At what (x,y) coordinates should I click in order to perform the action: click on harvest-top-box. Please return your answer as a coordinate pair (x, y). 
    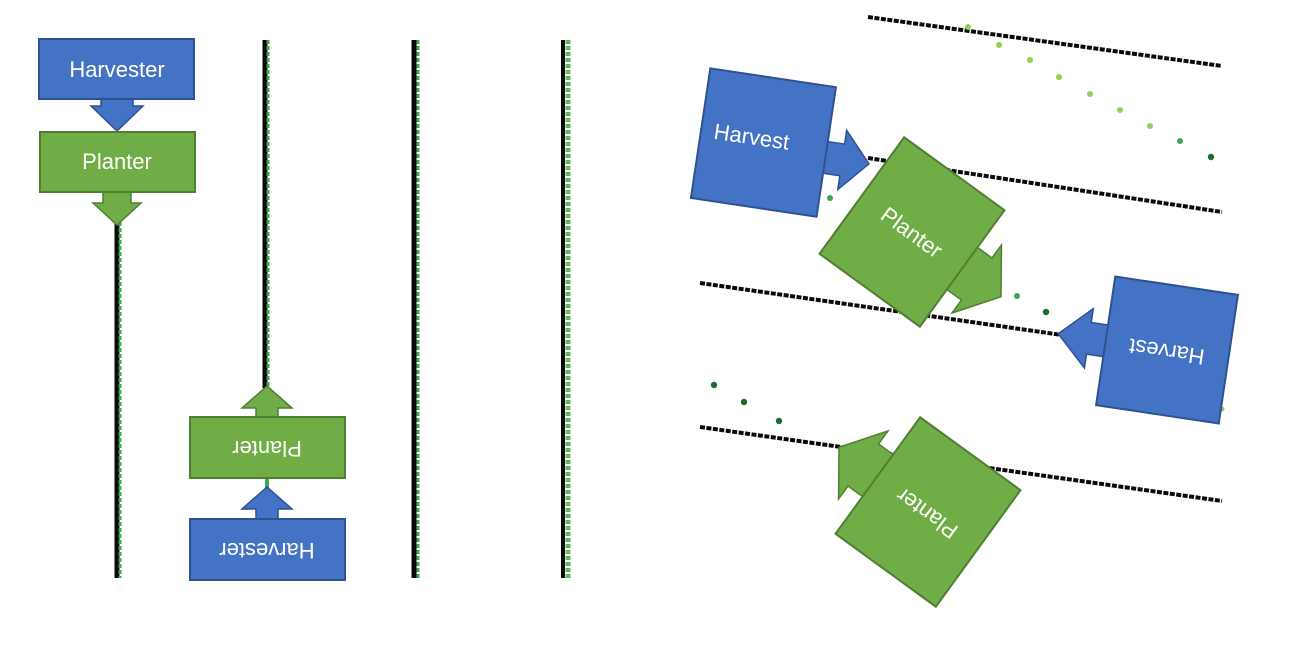
    Looking at the image, I should click on (763, 142).